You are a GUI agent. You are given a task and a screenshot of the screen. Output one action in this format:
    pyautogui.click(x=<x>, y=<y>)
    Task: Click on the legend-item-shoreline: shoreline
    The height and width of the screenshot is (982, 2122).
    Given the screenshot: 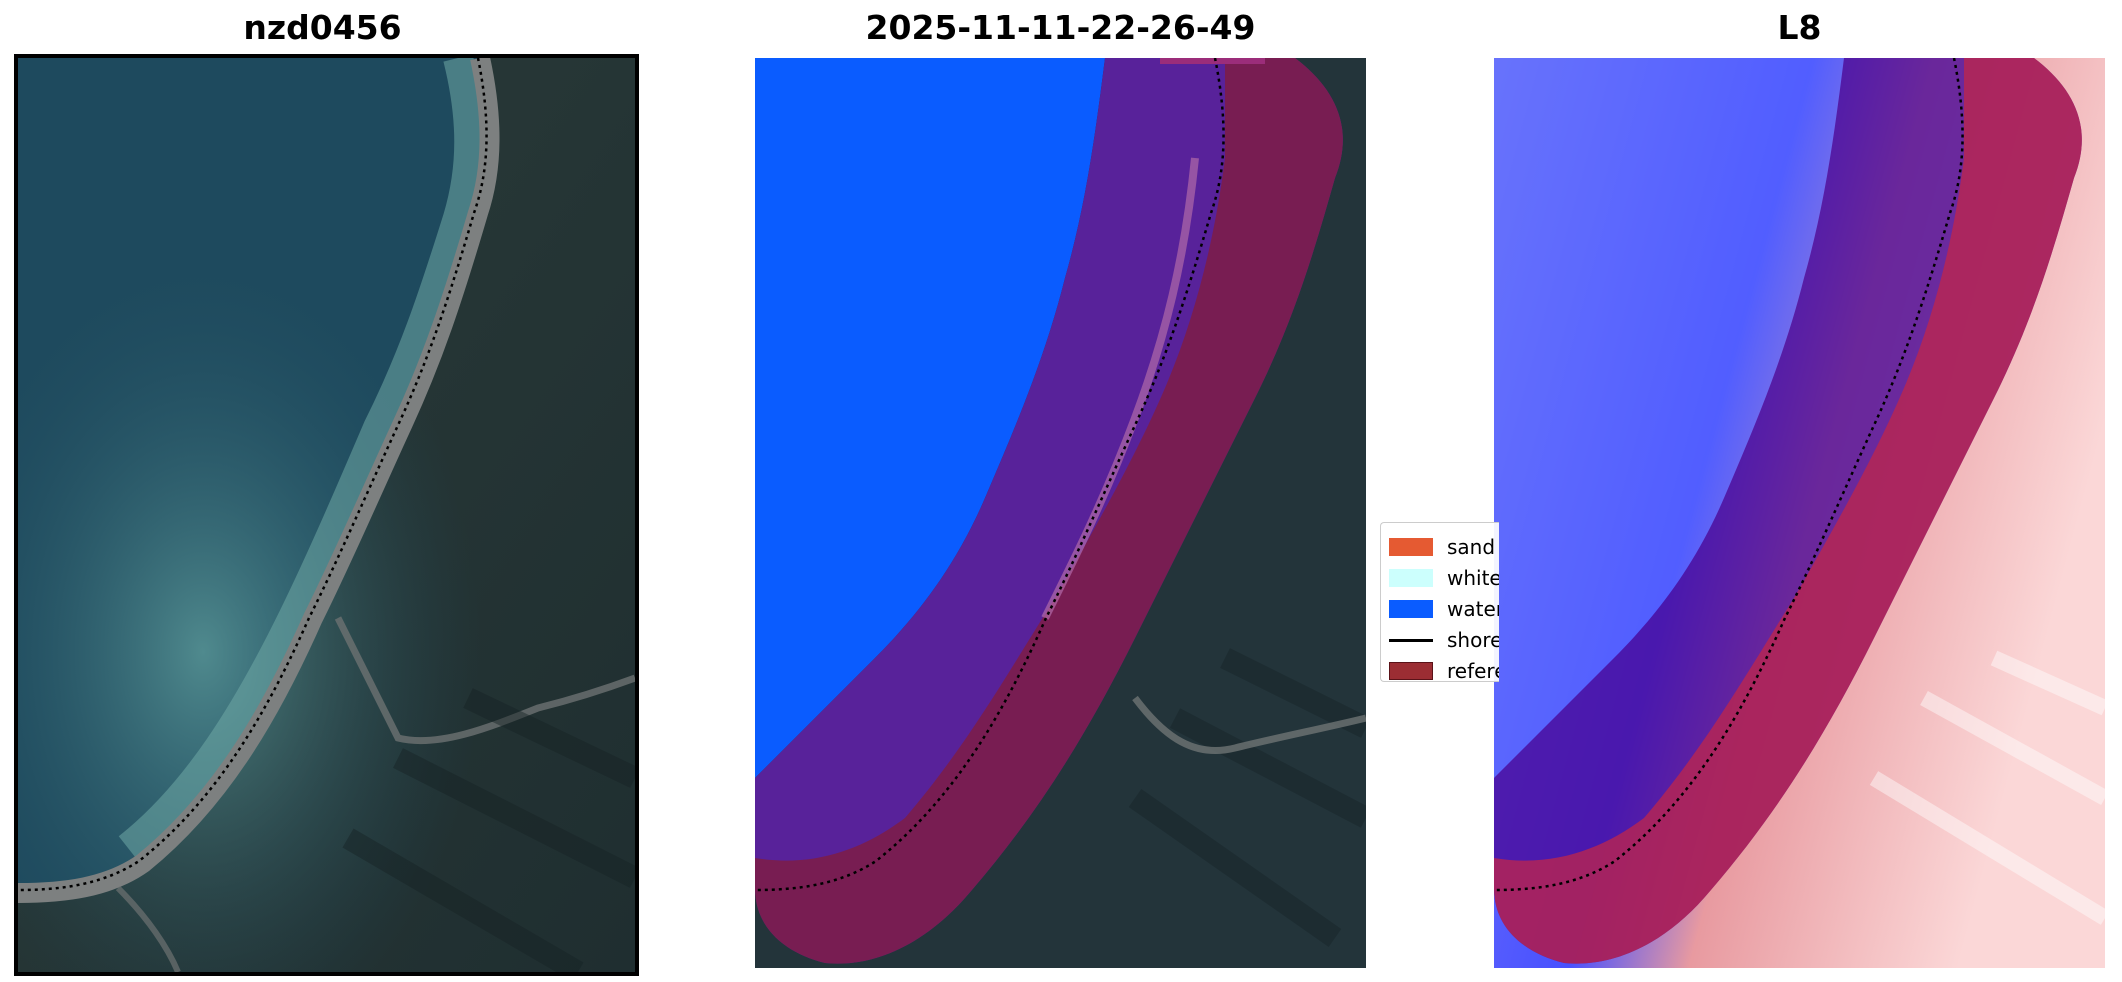 What is the action you would take?
    pyautogui.click(x=1444, y=640)
    